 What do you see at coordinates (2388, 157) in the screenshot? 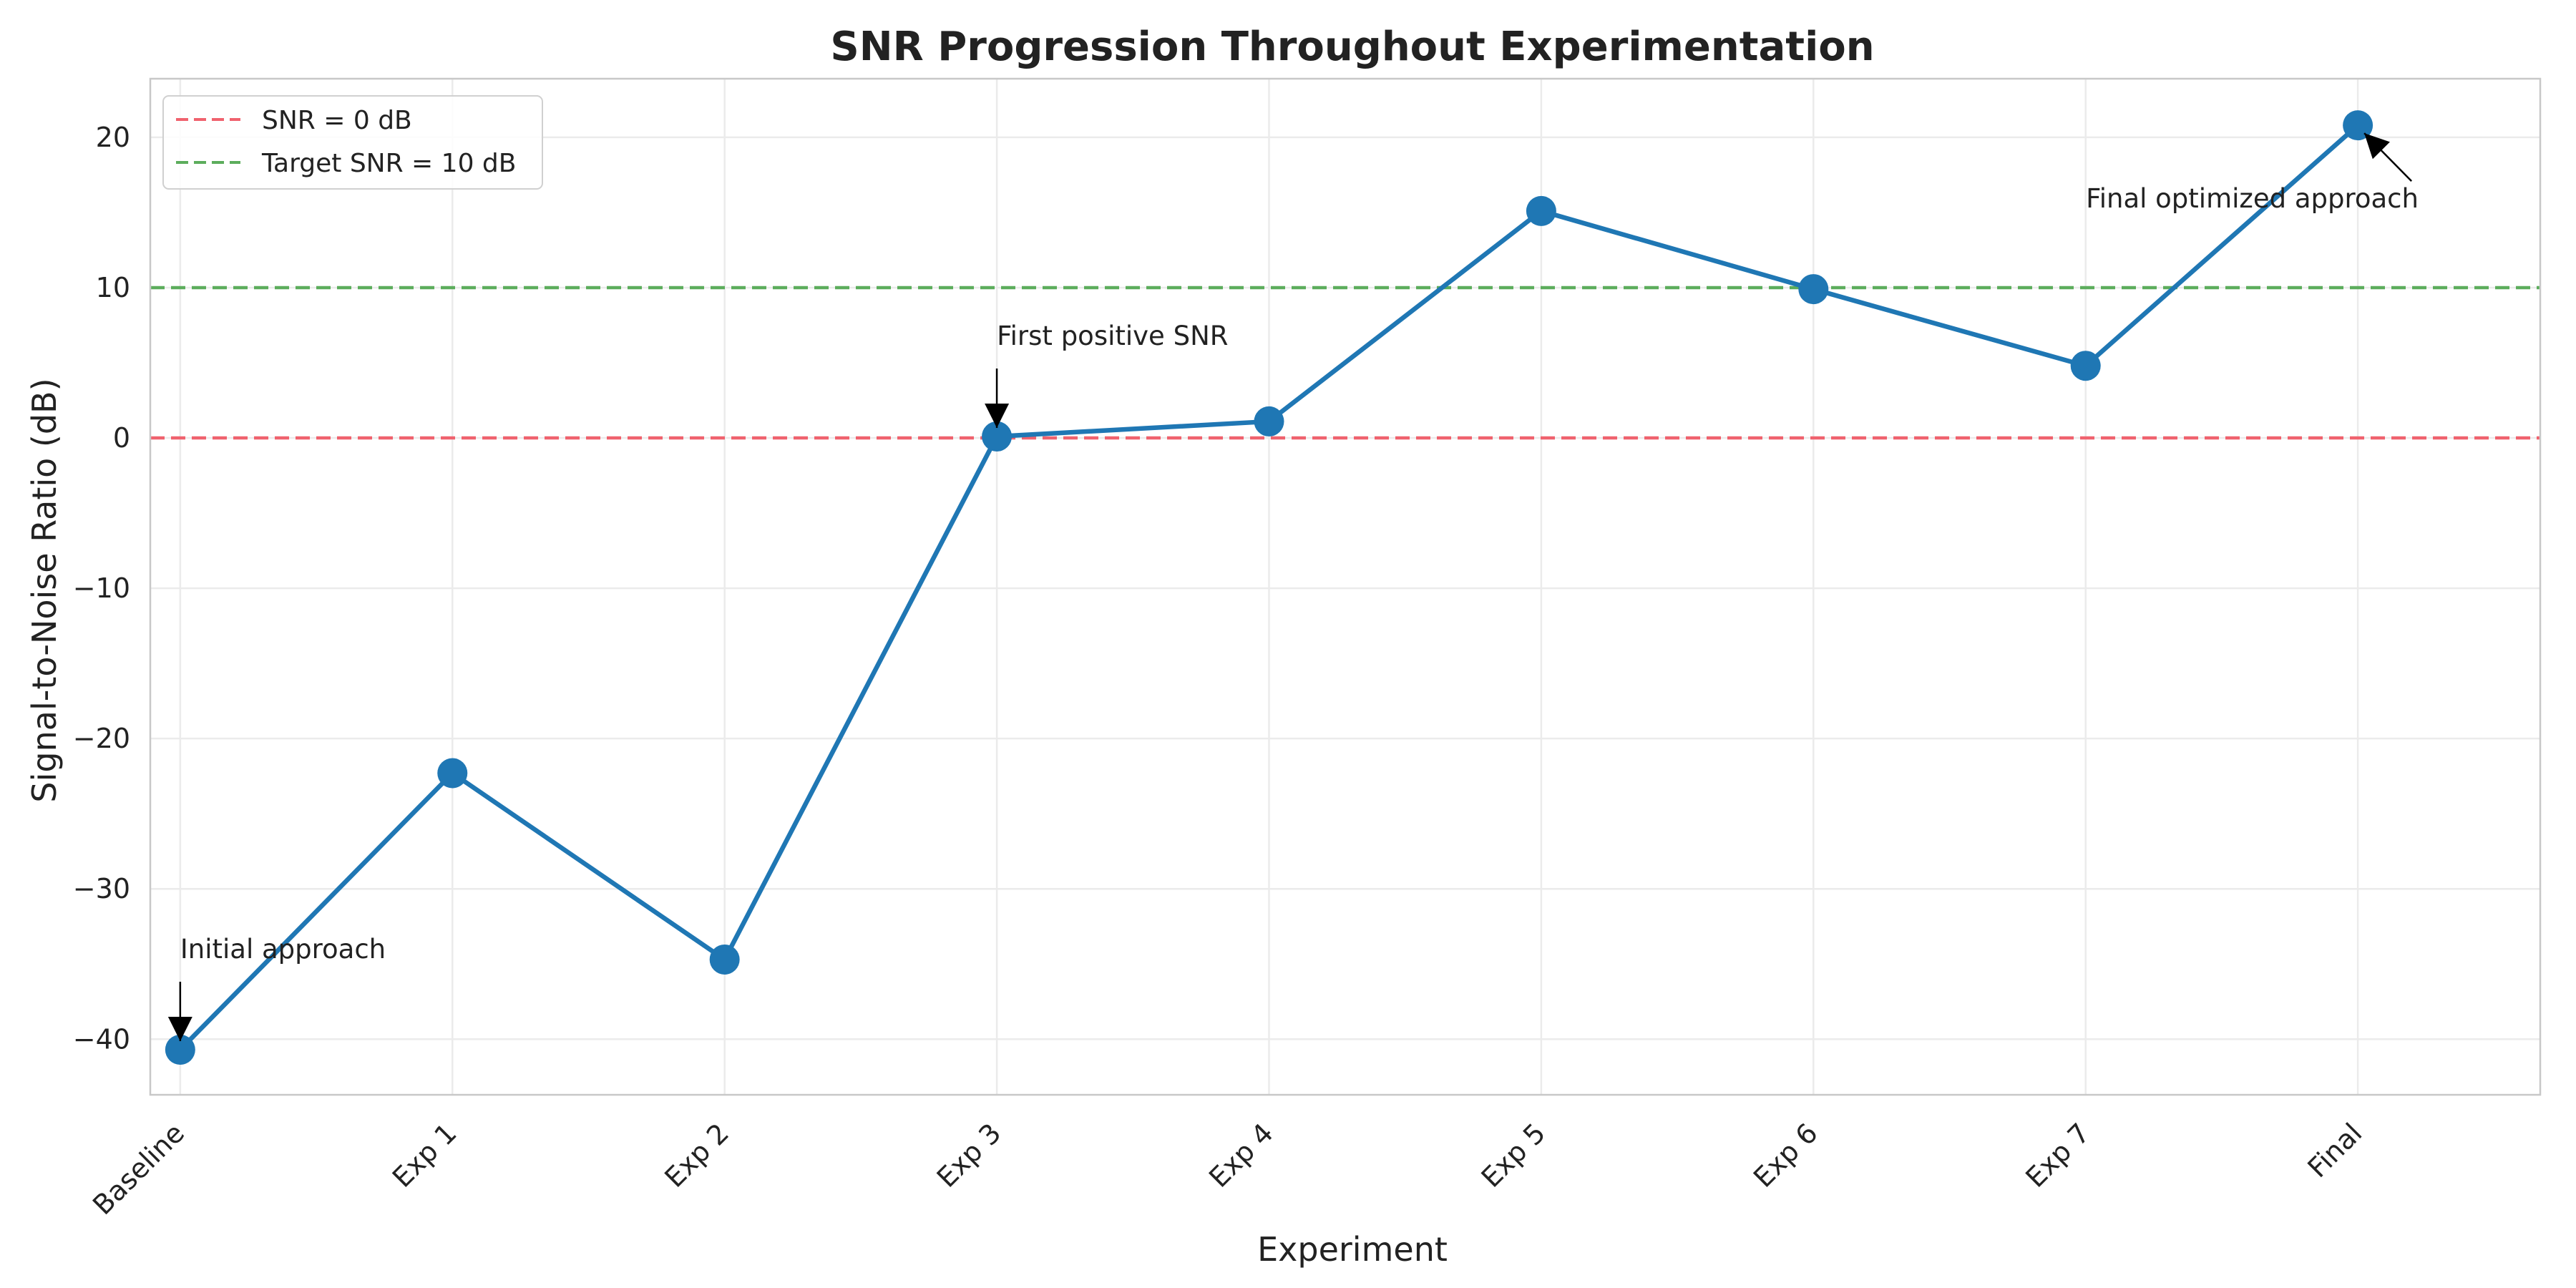
I see `annotation-arrow` at bounding box center [2388, 157].